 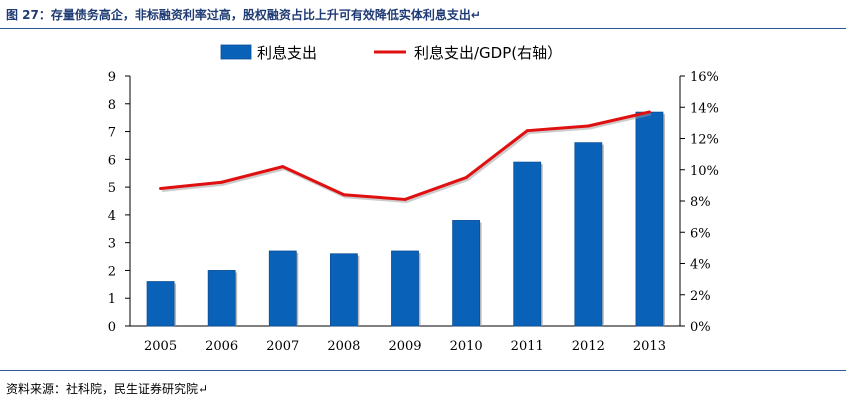 What do you see at coordinates (160, 346) in the screenshot?
I see `x-tick-label: 2005` at bounding box center [160, 346].